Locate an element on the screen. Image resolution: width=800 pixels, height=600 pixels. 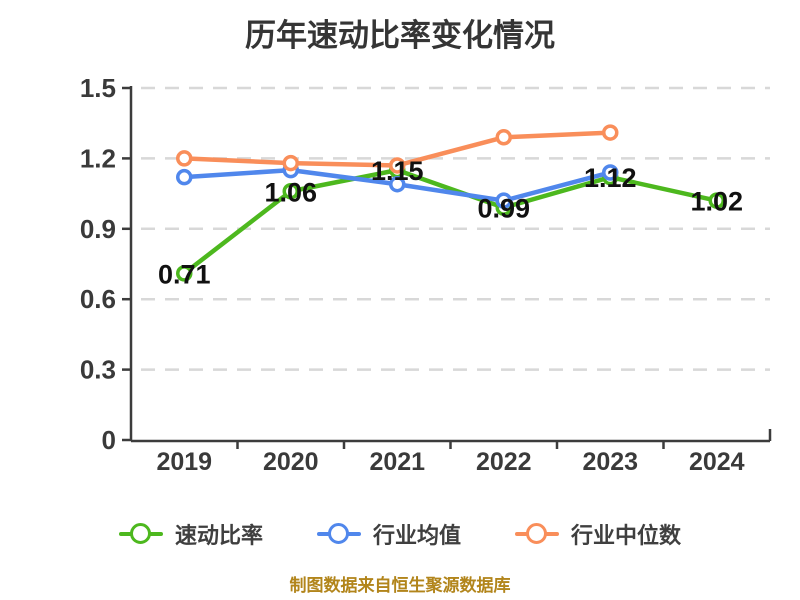
data-label-quick-ratio-2020: 1.06 is located at coordinates (290, 192).